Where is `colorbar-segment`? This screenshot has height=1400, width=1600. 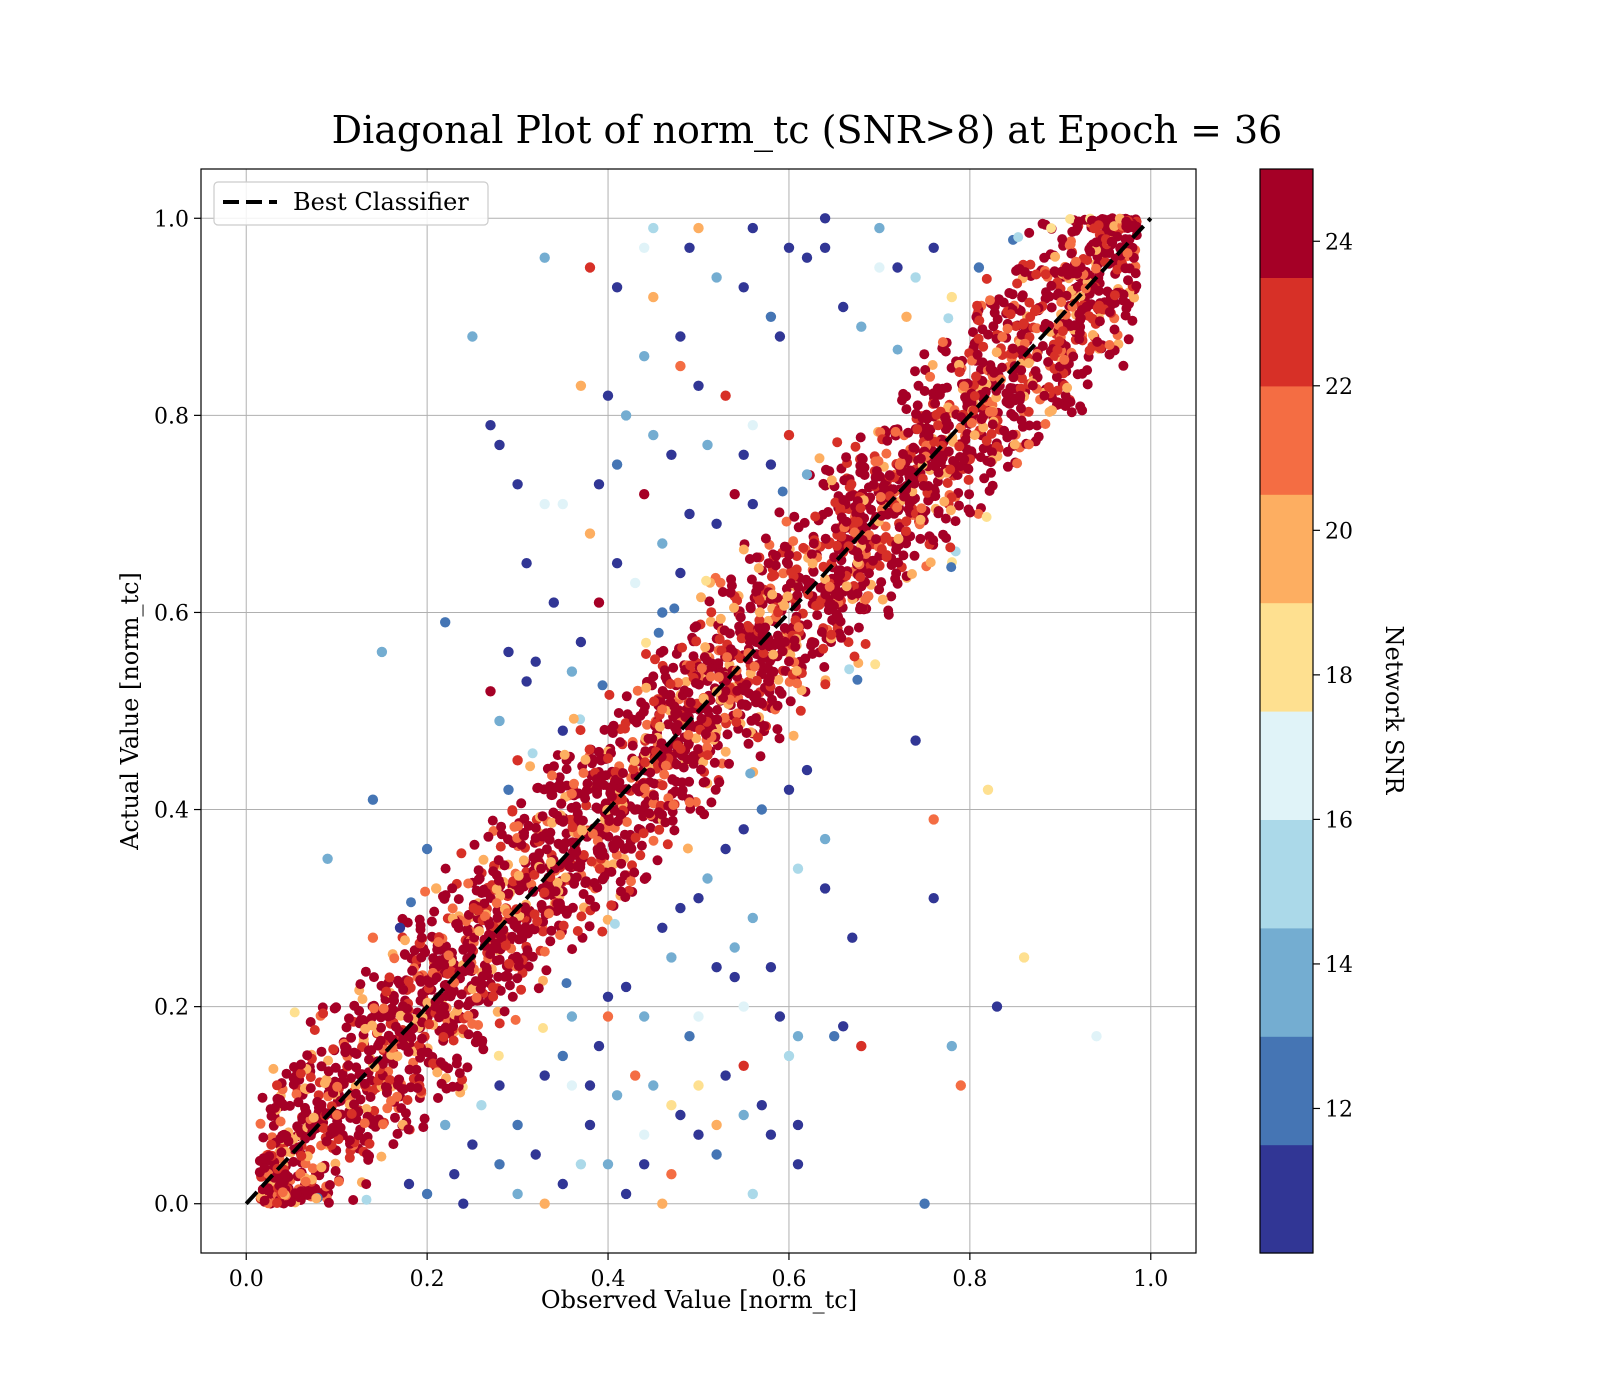 colorbar-segment is located at coordinates (1286, 440).